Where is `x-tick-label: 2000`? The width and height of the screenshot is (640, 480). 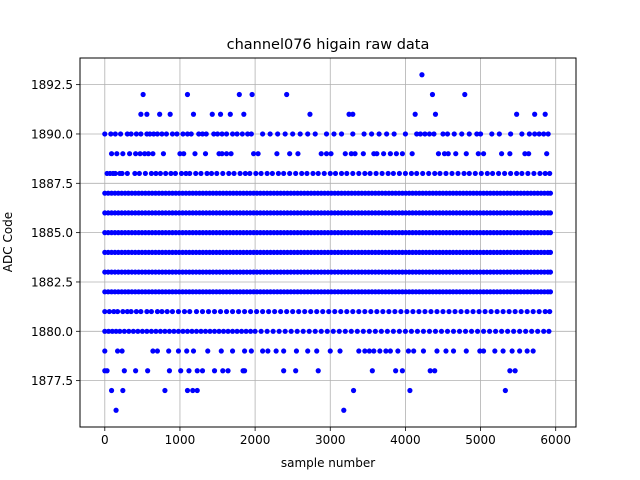
x-tick-label: 2000 is located at coordinates (255, 440).